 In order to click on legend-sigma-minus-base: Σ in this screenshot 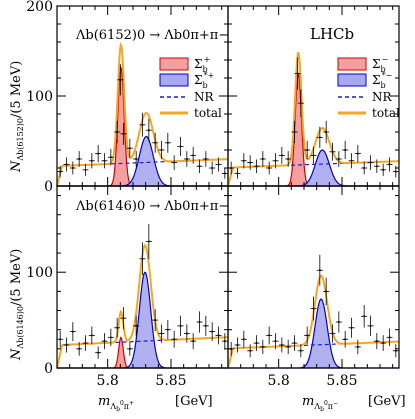, I will do `click(376, 64)`.